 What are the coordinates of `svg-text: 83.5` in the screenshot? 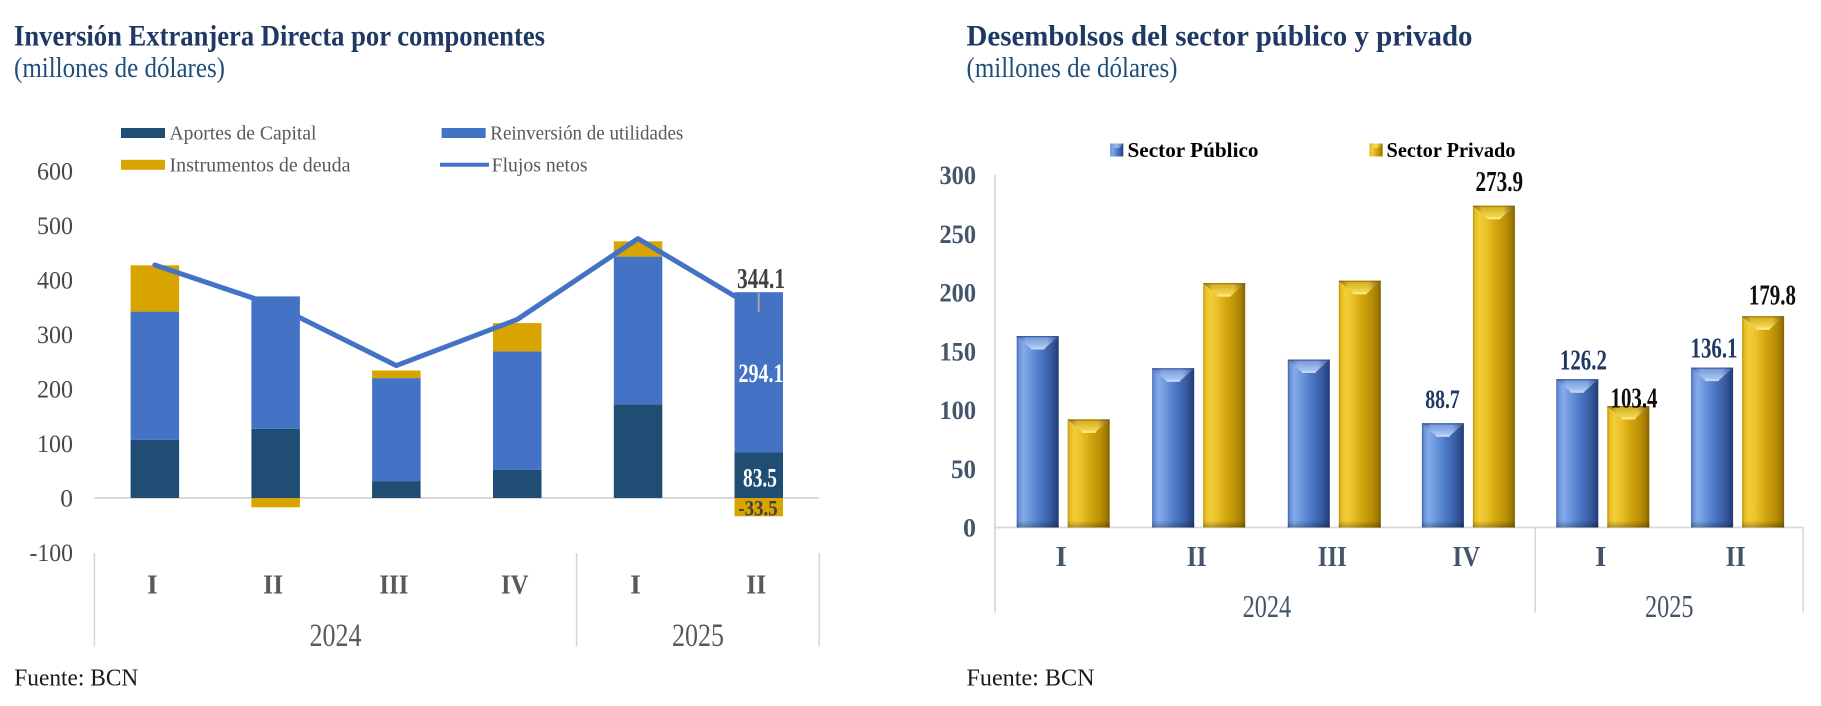 It's located at (760, 478).